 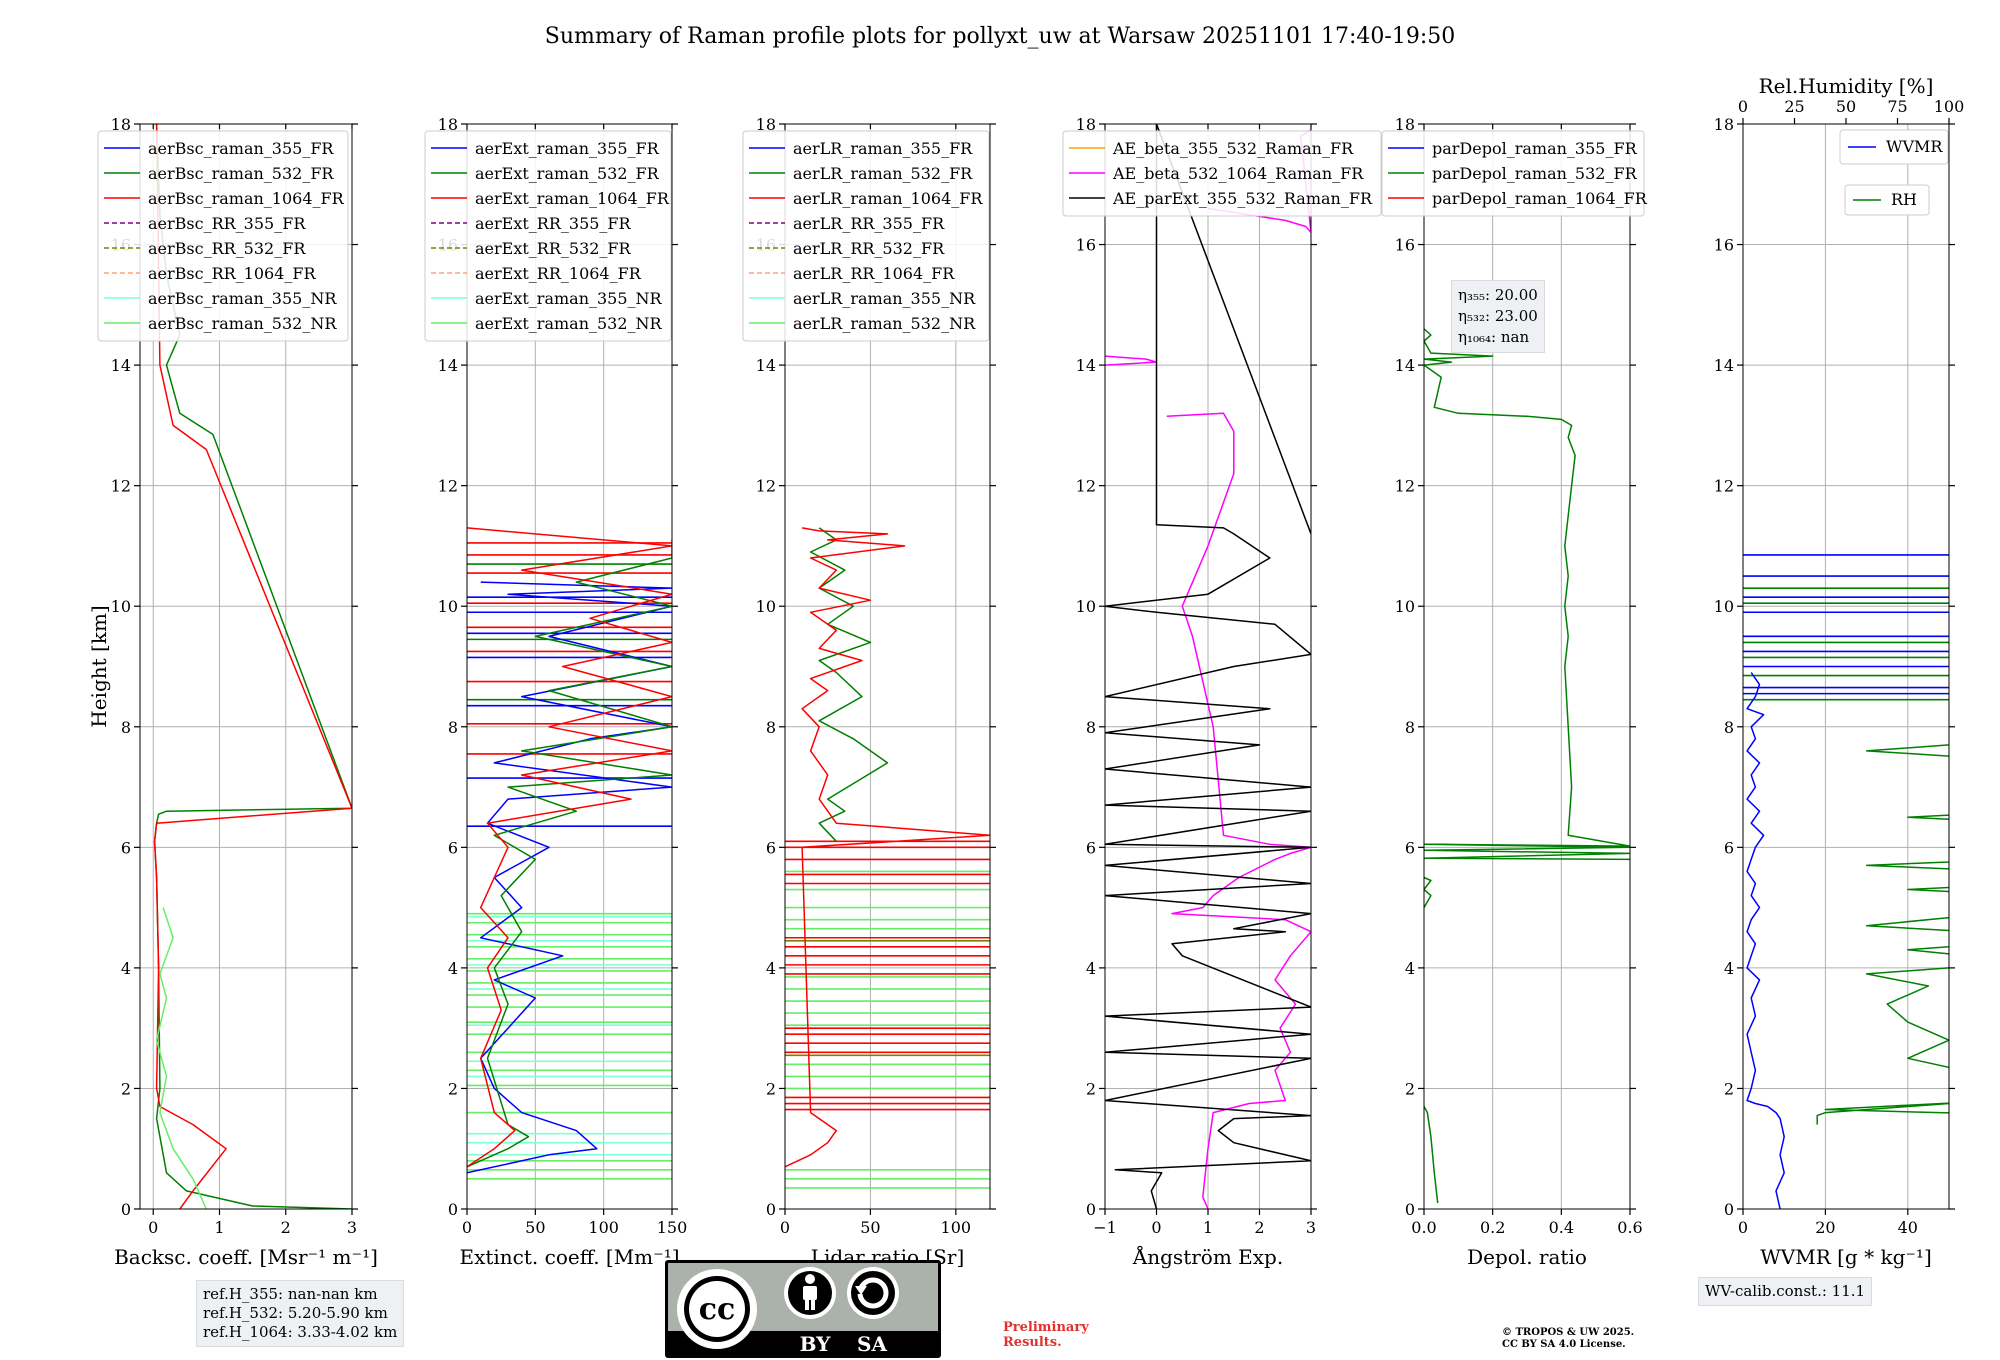 What do you see at coordinates (1846, 86) in the screenshot?
I see `top-xlabel-wv: Rel.Humidity [%]` at bounding box center [1846, 86].